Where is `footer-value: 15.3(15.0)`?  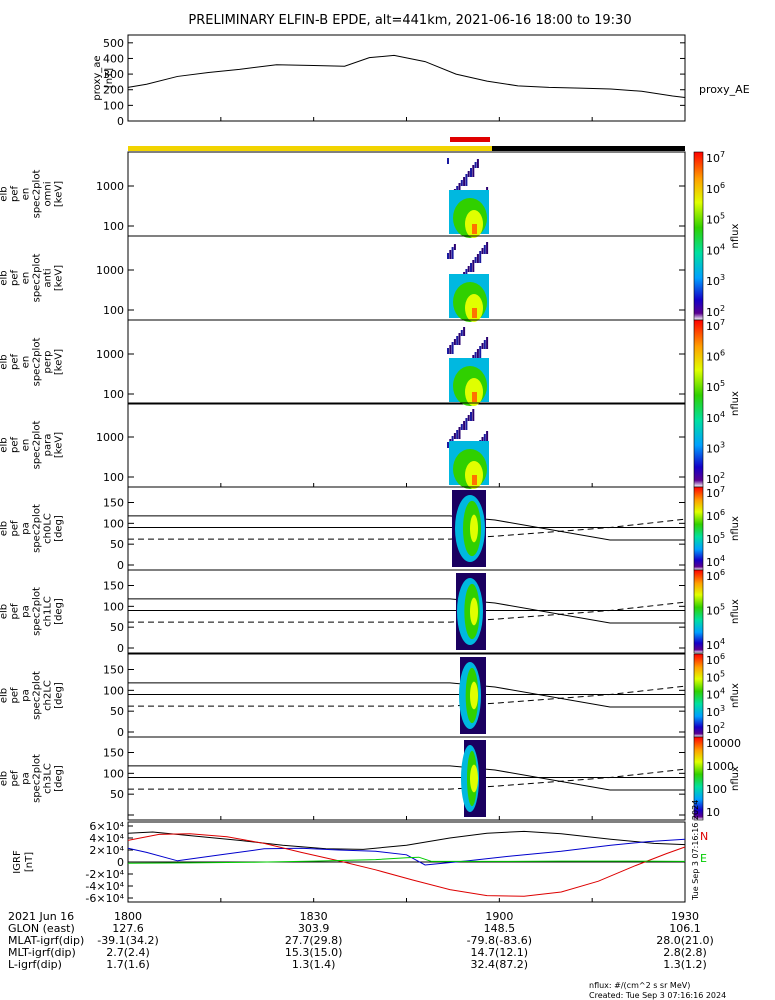 footer-value: 15.3(15.0) is located at coordinates (314, 952).